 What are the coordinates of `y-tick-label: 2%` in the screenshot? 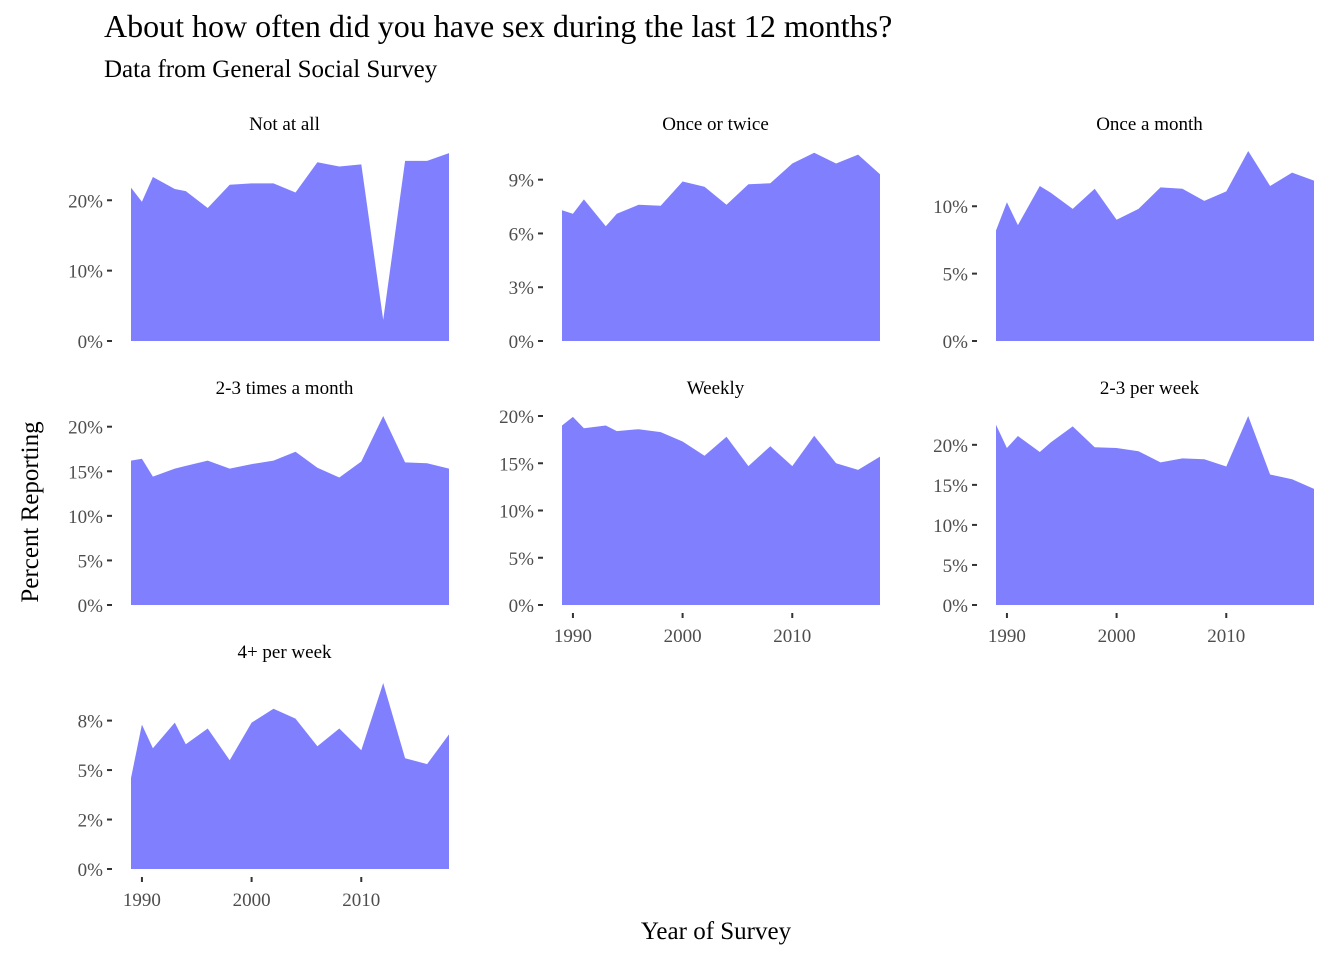 It's located at (91, 821).